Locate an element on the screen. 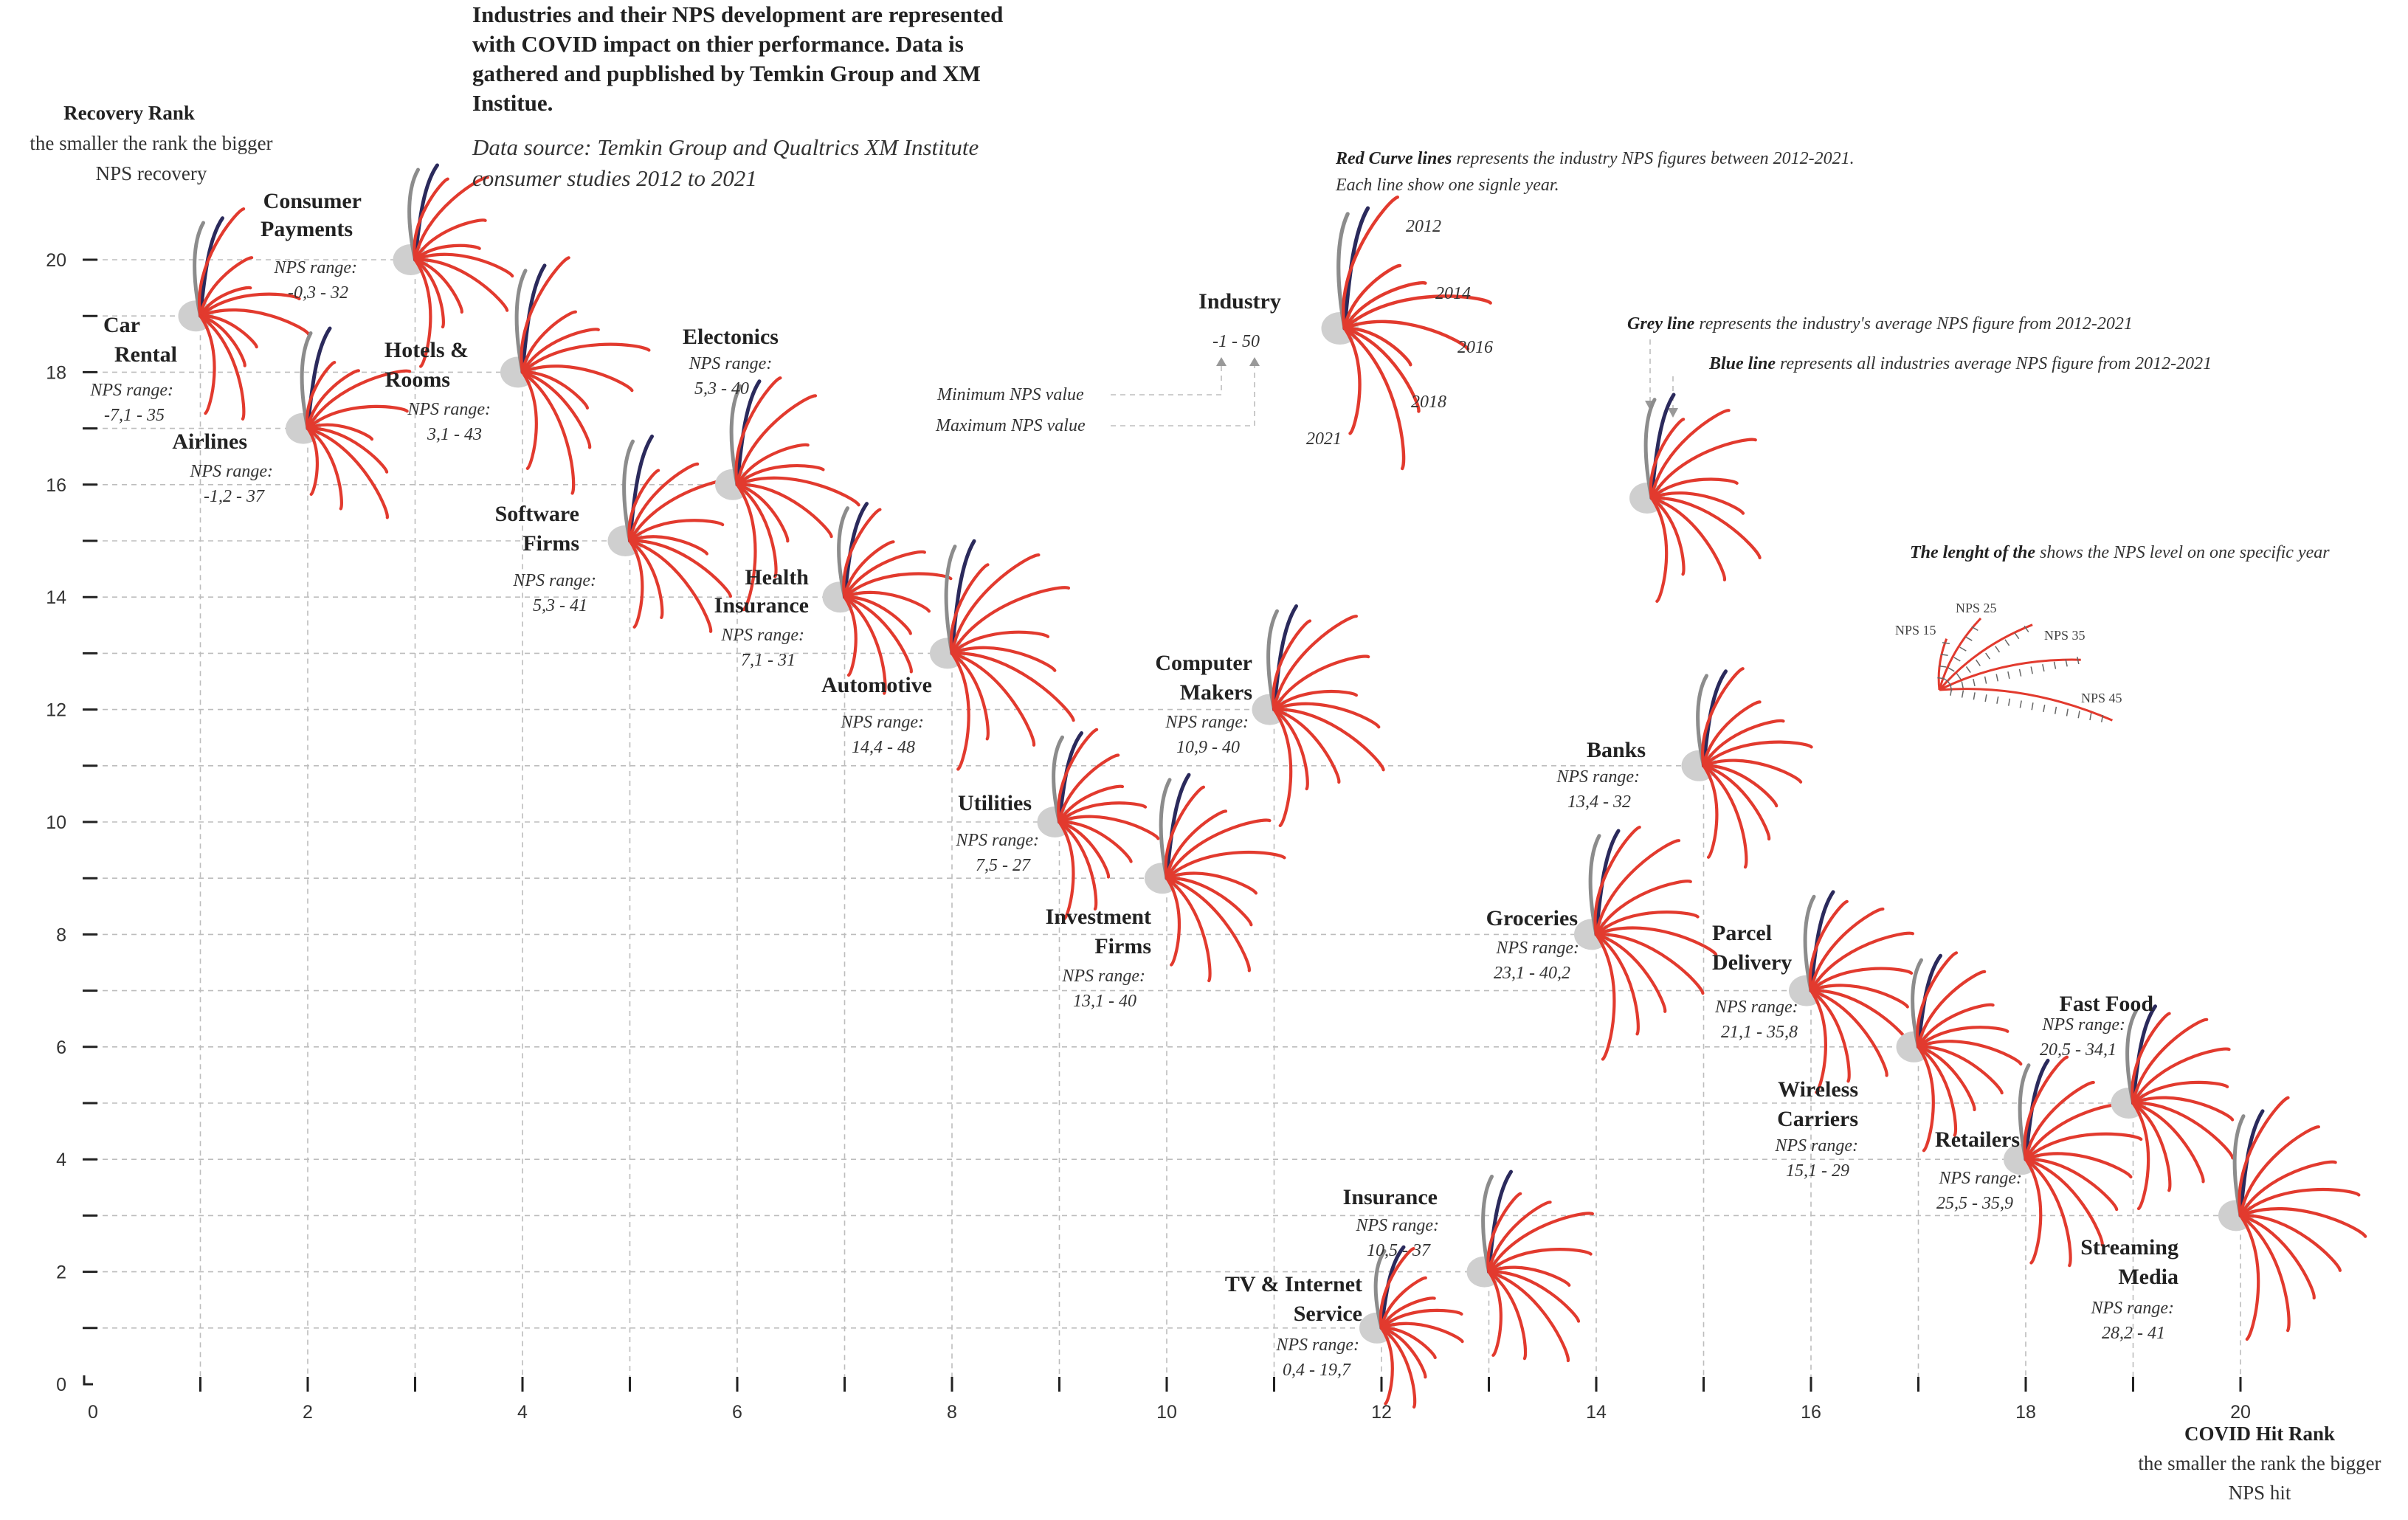  industry-name-14-0: Banks is located at coordinates (1617, 750).